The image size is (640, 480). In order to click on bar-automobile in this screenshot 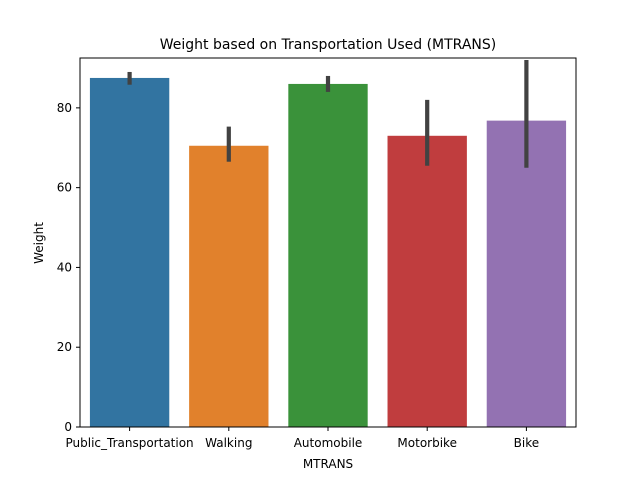, I will do `click(328, 255)`.